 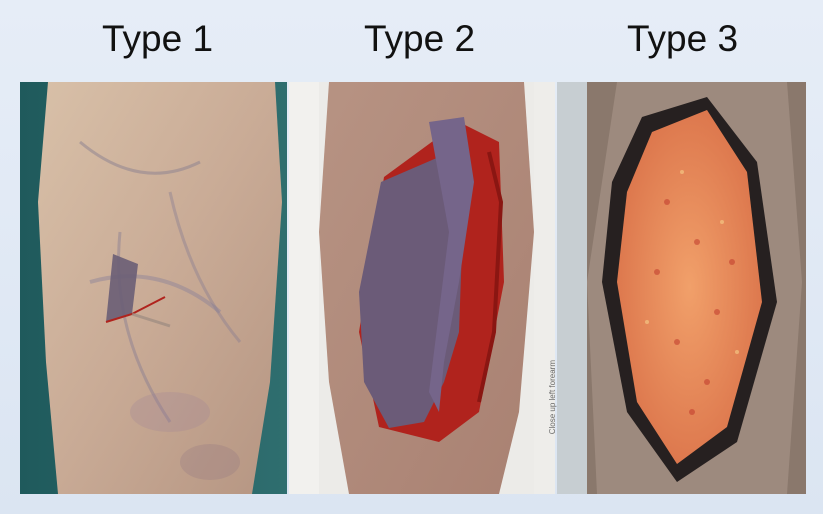 I want to click on label-type-3: Type 3, so click(x=682, y=38).